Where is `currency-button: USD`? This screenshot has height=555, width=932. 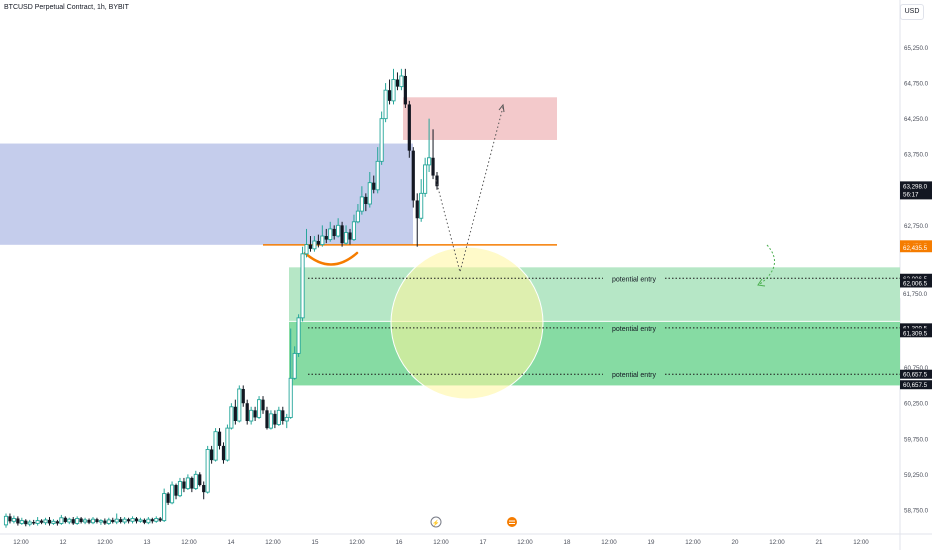
currency-button: USD is located at coordinates (912, 12).